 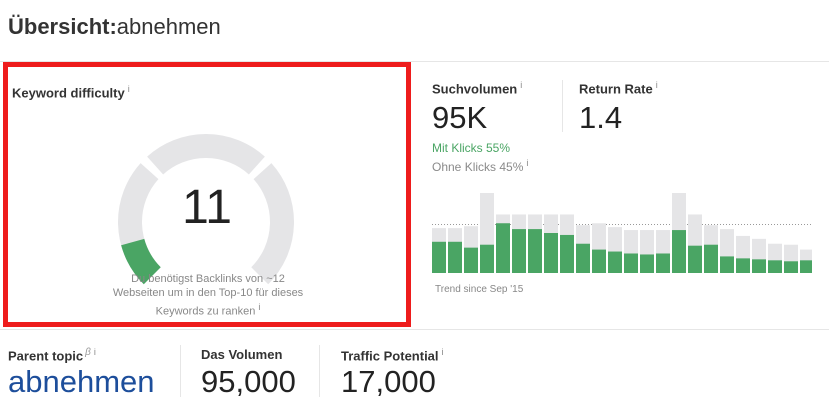 I want to click on traffic-potential-label: Traffic Potential i, so click(x=392, y=355).